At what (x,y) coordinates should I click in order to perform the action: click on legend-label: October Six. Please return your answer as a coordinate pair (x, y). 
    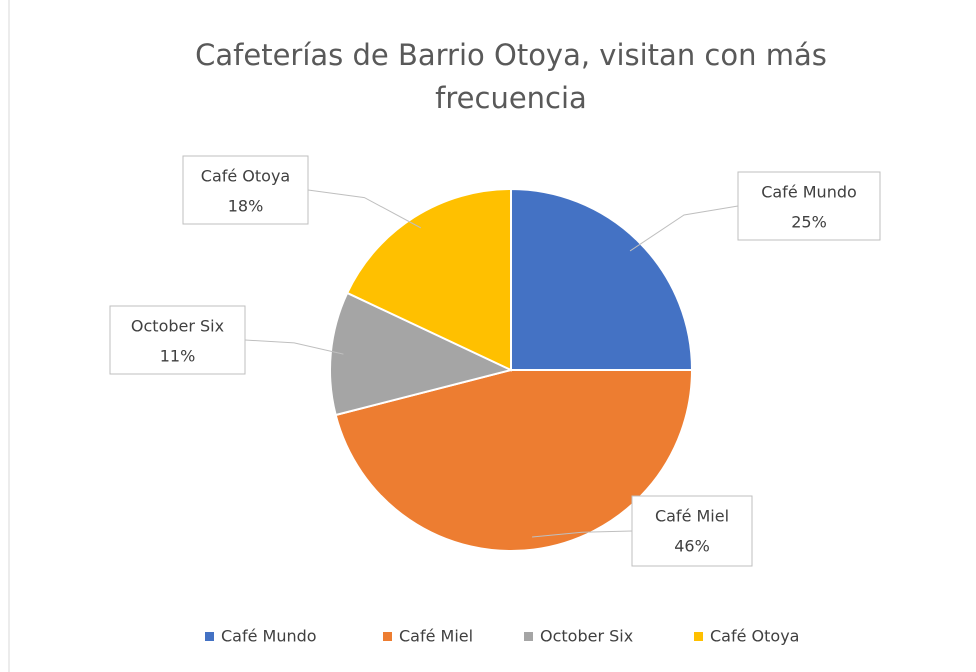
    Looking at the image, I should click on (586, 636).